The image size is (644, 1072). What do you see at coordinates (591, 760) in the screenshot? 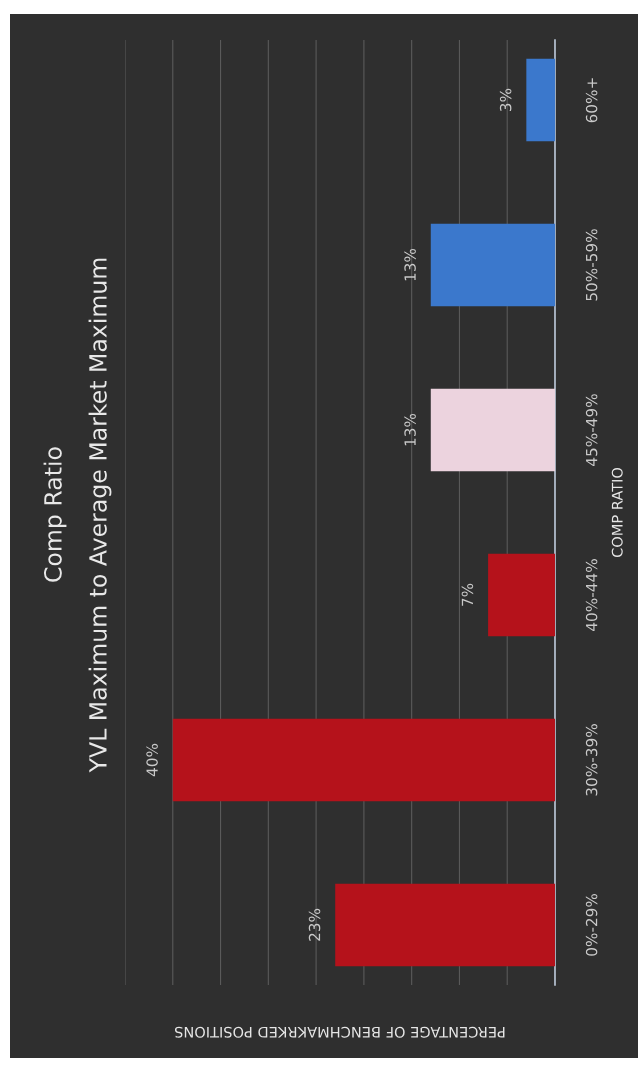
I see `y-tick-label: 30%-39%` at bounding box center [591, 760].